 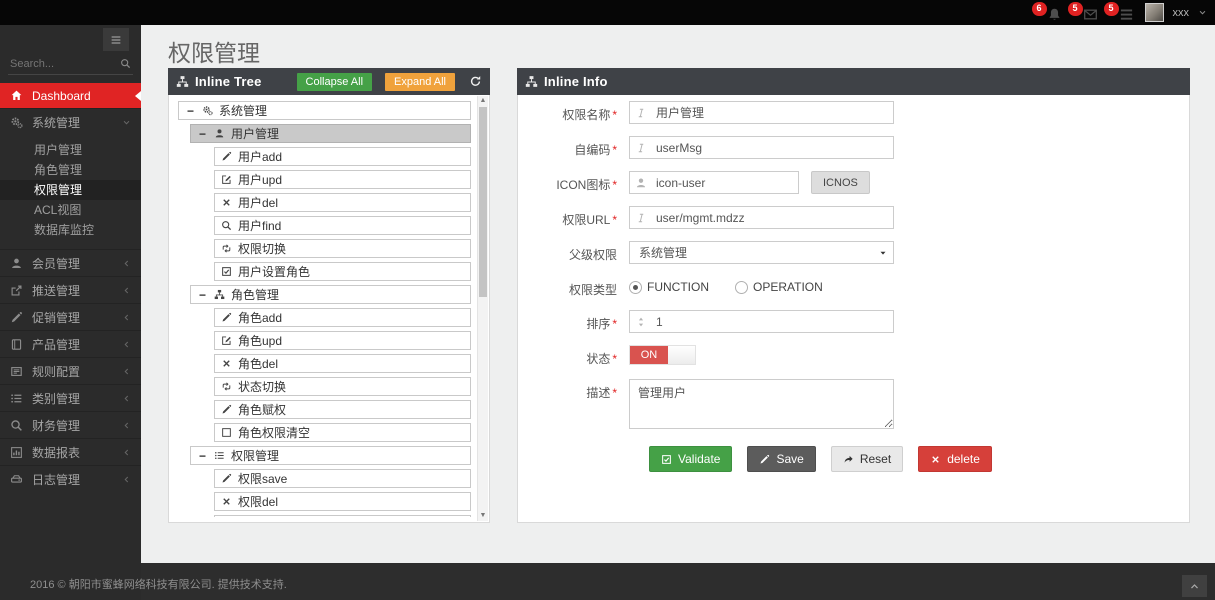 I want to click on chevron-left-icon, so click(x=126, y=425).